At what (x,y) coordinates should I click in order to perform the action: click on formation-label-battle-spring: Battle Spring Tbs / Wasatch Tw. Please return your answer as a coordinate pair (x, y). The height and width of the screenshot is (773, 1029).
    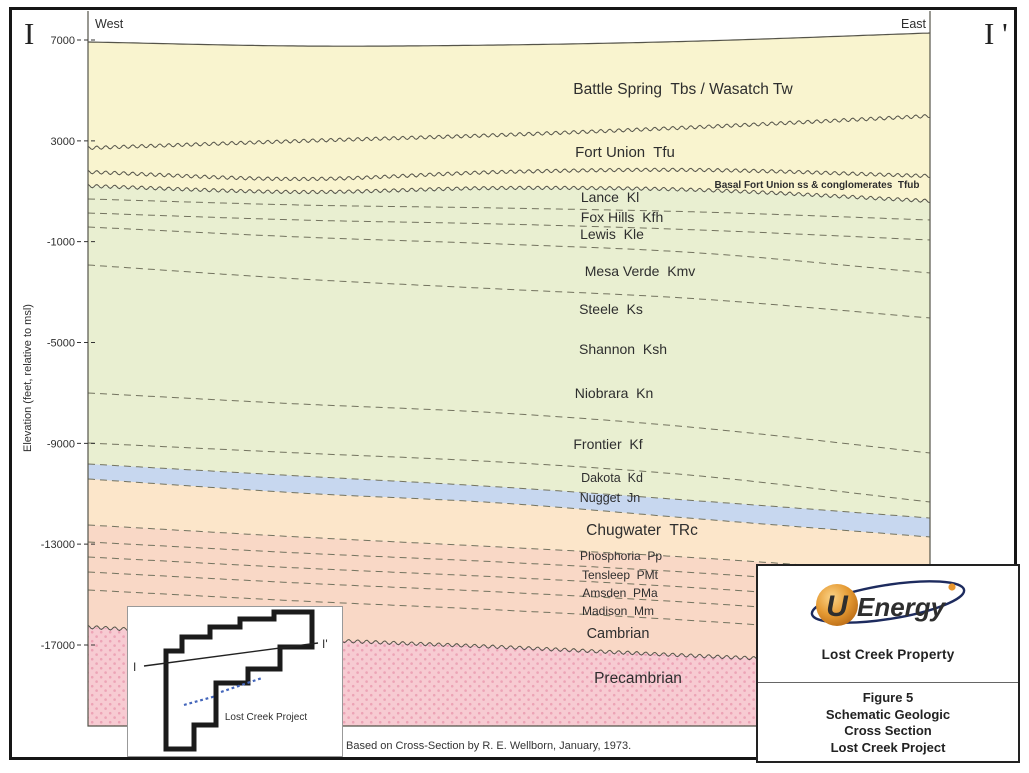
    Looking at the image, I should click on (683, 89).